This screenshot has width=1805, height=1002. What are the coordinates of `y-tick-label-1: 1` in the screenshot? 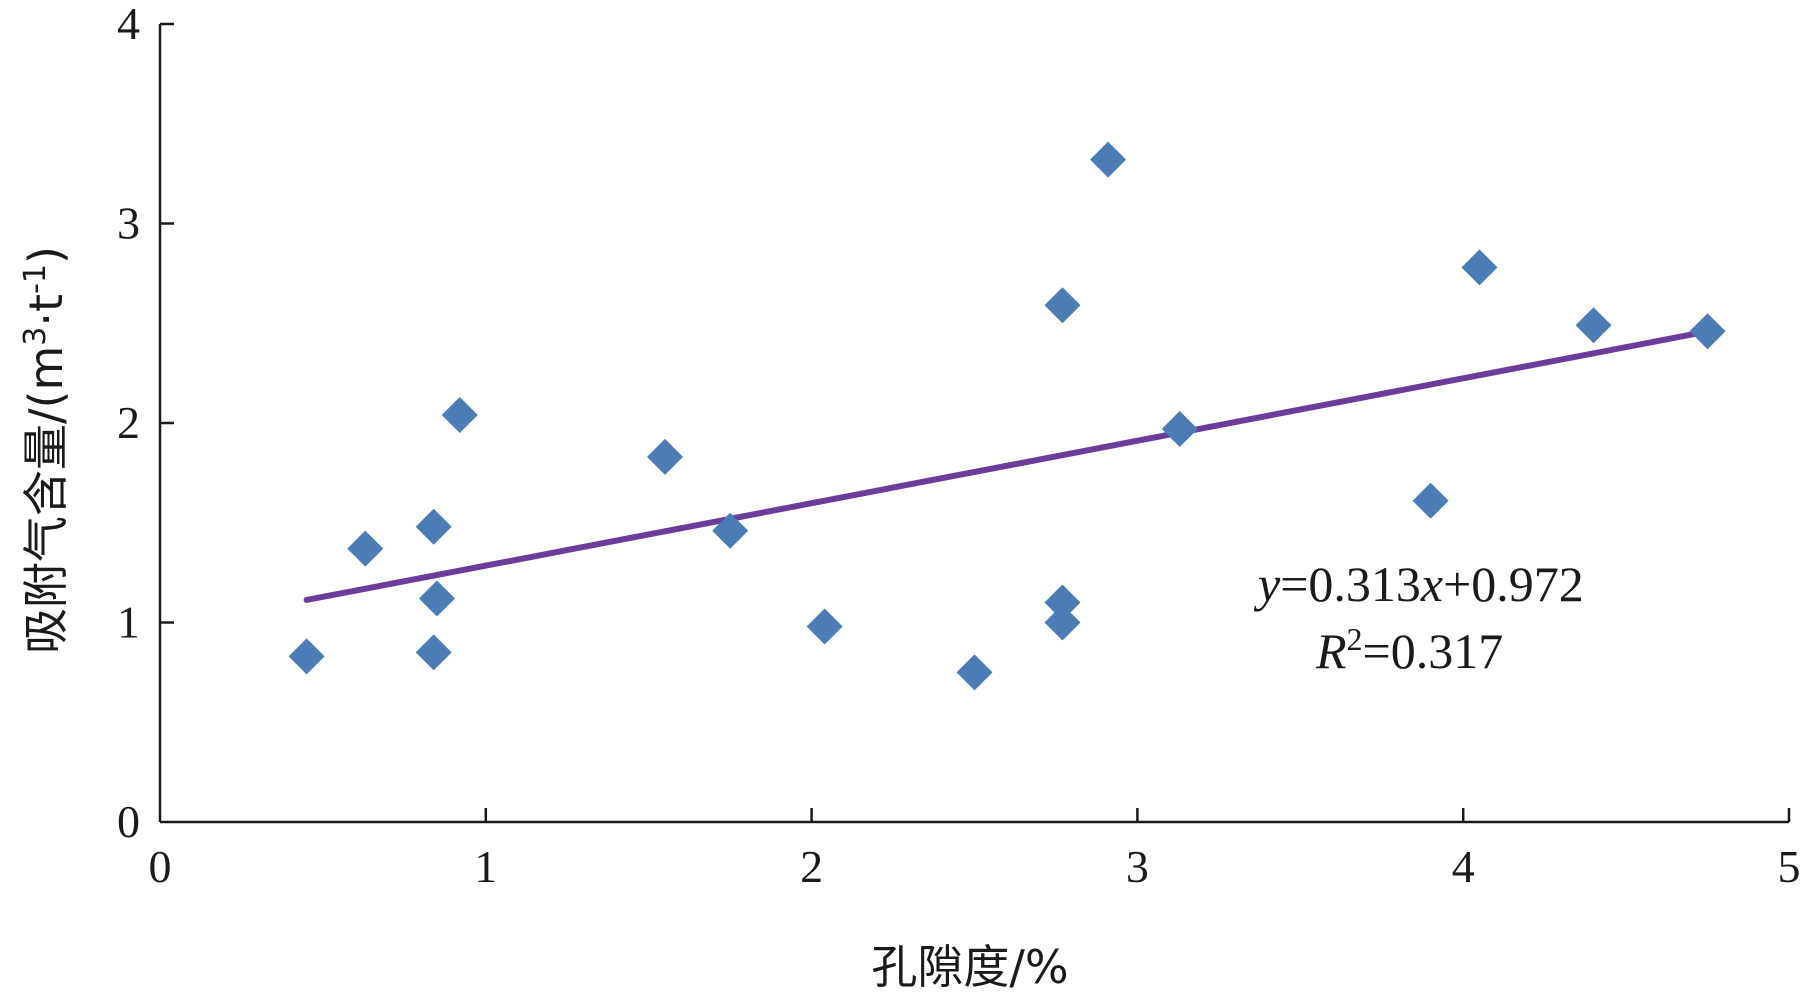 It's located at (128, 622).